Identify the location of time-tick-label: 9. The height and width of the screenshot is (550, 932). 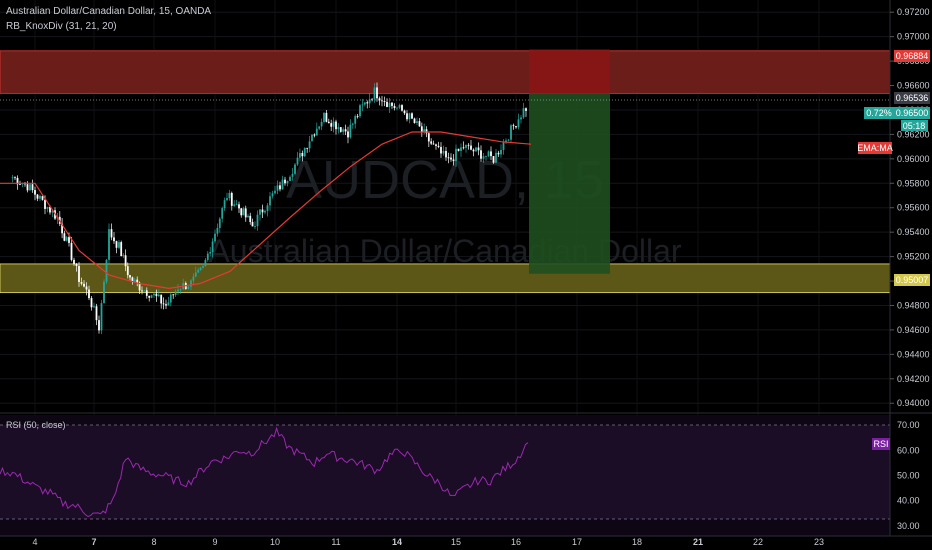
(214, 542).